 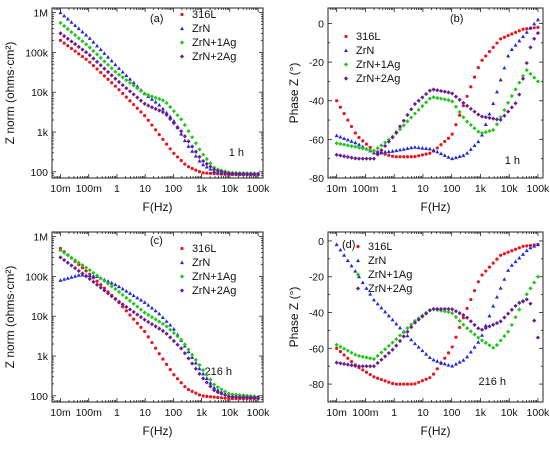 What do you see at coordinates (316, 385) in the screenshot?
I see `y-tick-label: -80` at bounding box center [316, 385].